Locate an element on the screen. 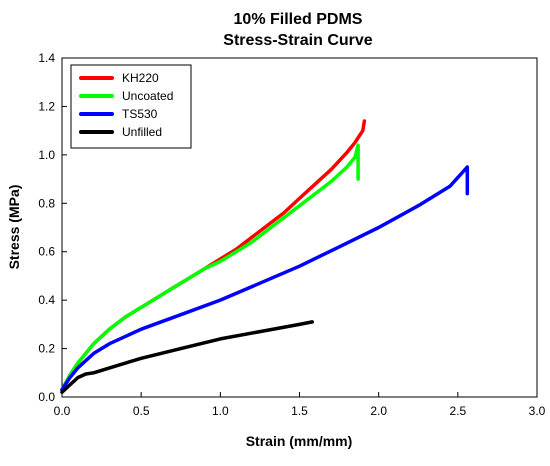 The height and width of the screenshot is (466, 550). legend: KH220 Uncoated TS530 Unfilled is located at coordinates (131, 106).